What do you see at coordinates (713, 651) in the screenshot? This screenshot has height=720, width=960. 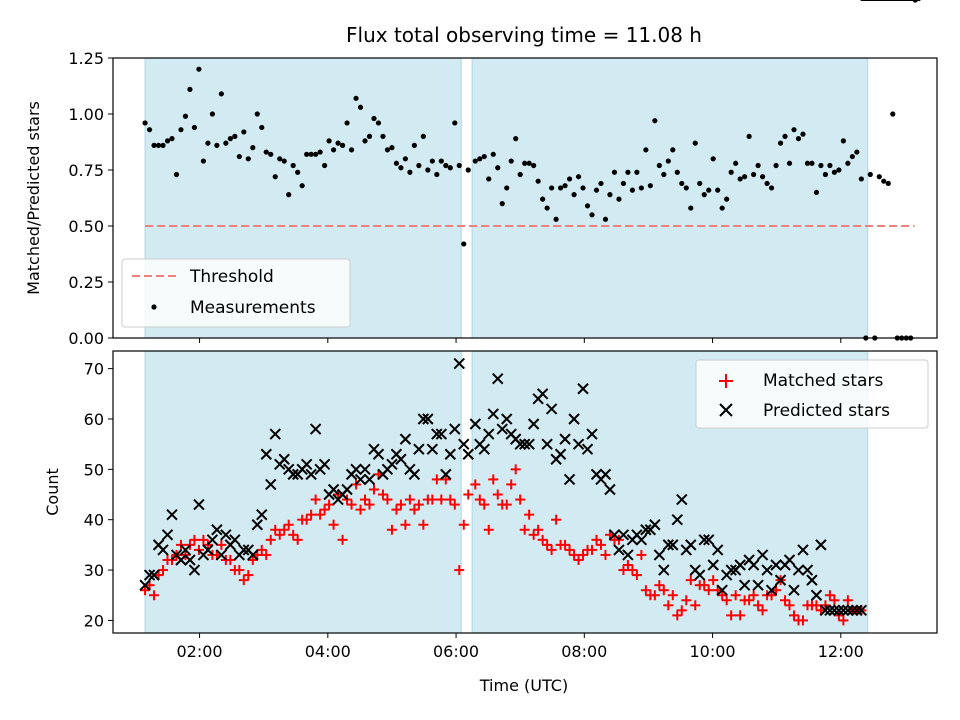 I see `x-tick-label: 10:00` at bounding box center [713, 651].